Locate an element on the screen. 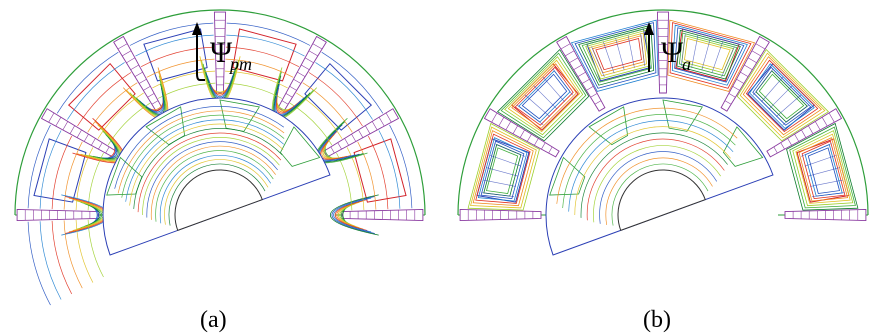 The image size is (874, 335). panel-b-psi-symbol: Ψ is located at coordinates (672, 52).